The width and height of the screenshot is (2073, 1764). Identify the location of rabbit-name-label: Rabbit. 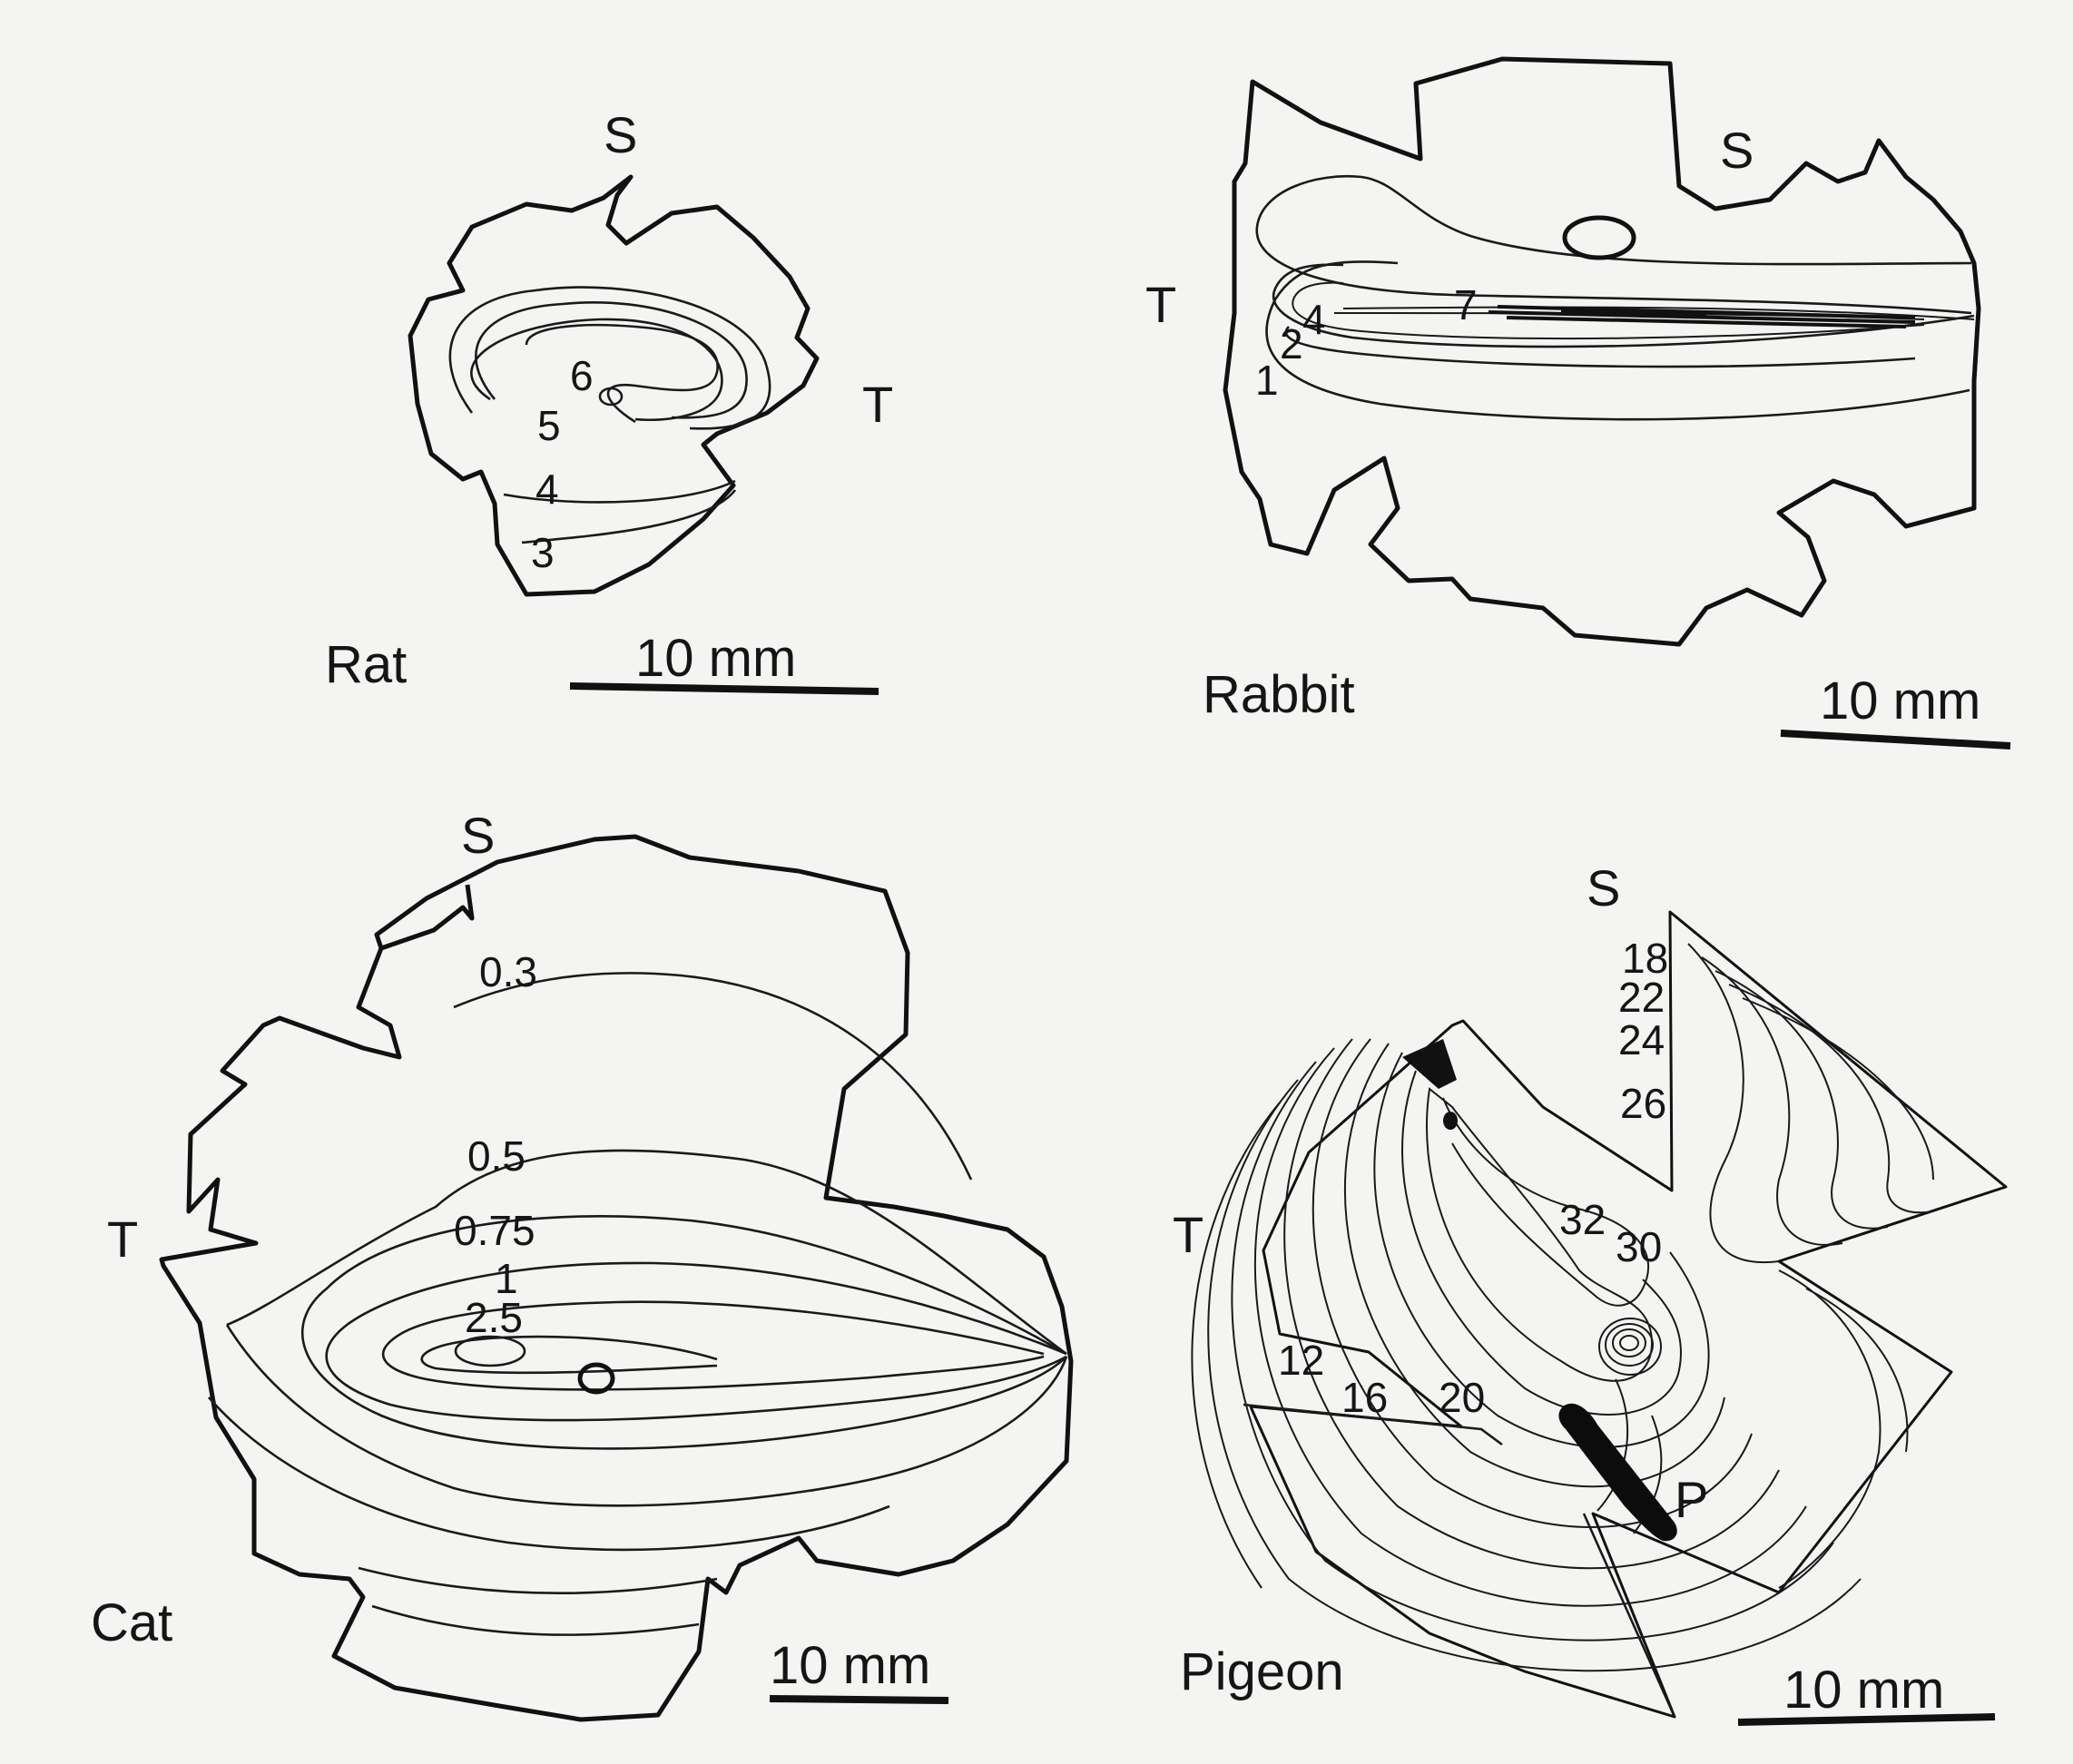
(1279, 694).